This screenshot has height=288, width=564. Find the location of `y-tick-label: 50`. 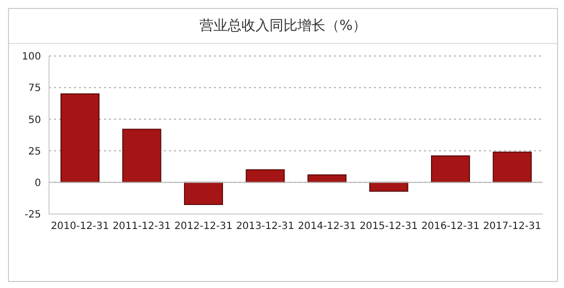

y-tick-label: 50 is located at coordinates (34, 120).